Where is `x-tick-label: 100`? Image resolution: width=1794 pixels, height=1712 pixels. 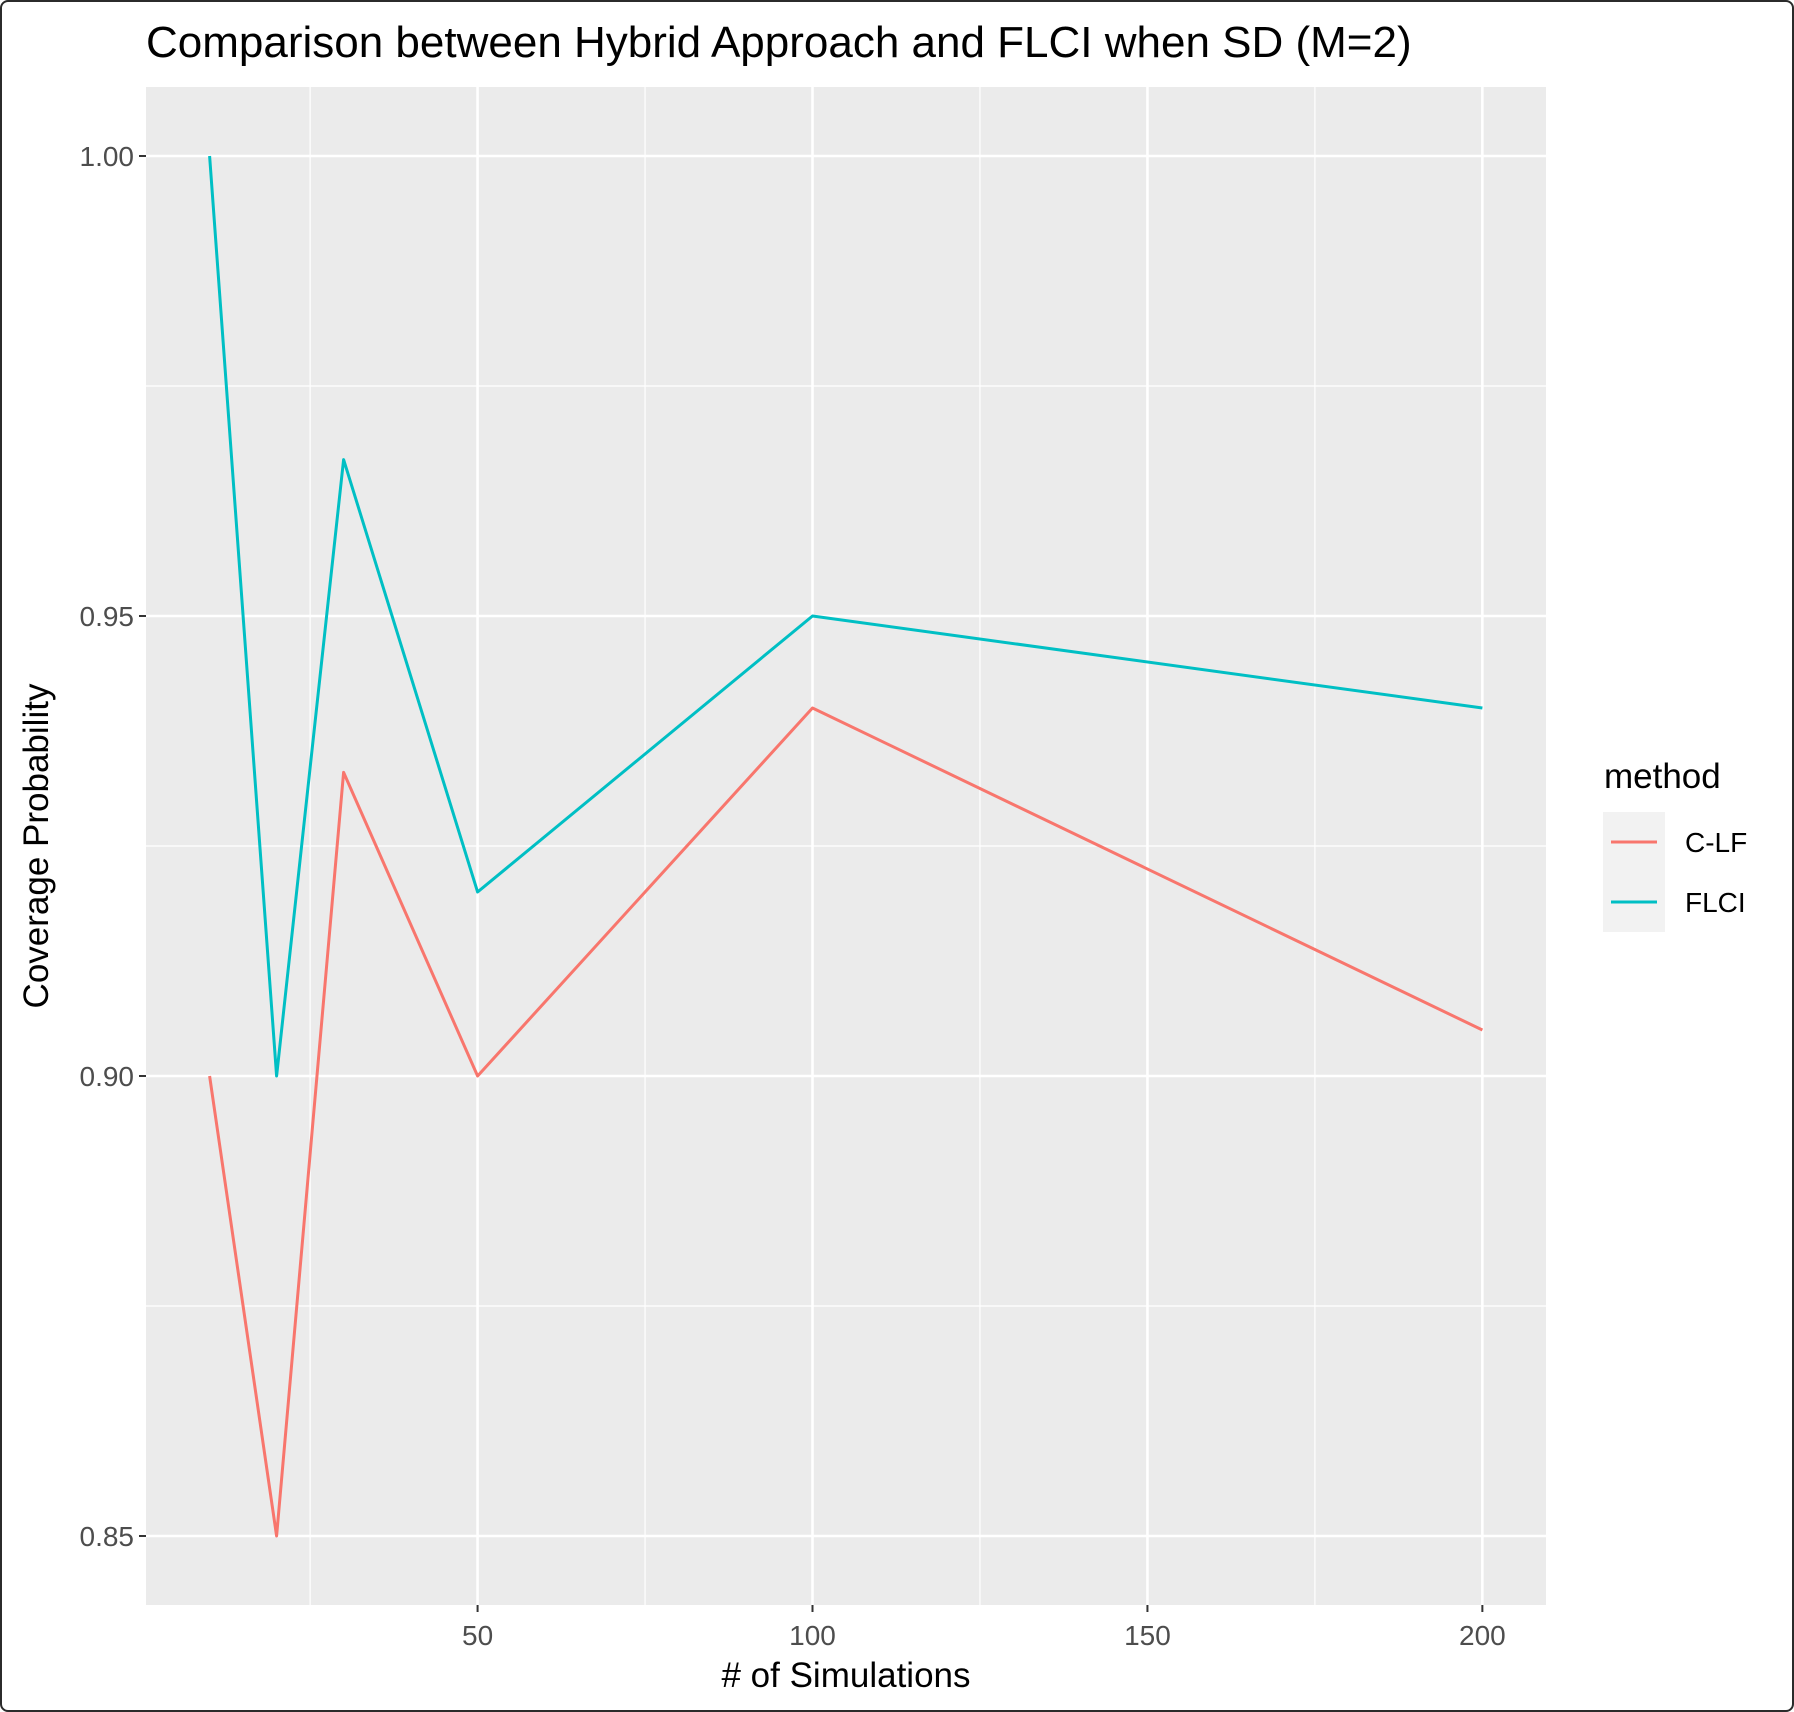 x-tick-label: 100 is located at coordinates (812, 1635).